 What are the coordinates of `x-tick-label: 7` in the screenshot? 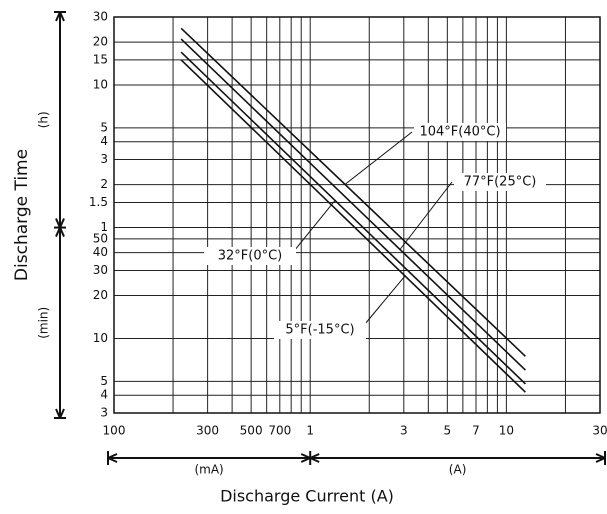 It's located at (476, 431).